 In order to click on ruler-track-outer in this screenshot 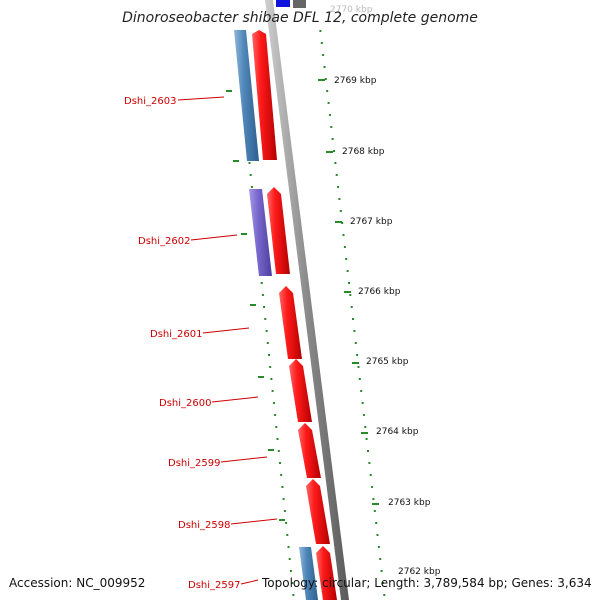, I will do `click(352, 313)`.